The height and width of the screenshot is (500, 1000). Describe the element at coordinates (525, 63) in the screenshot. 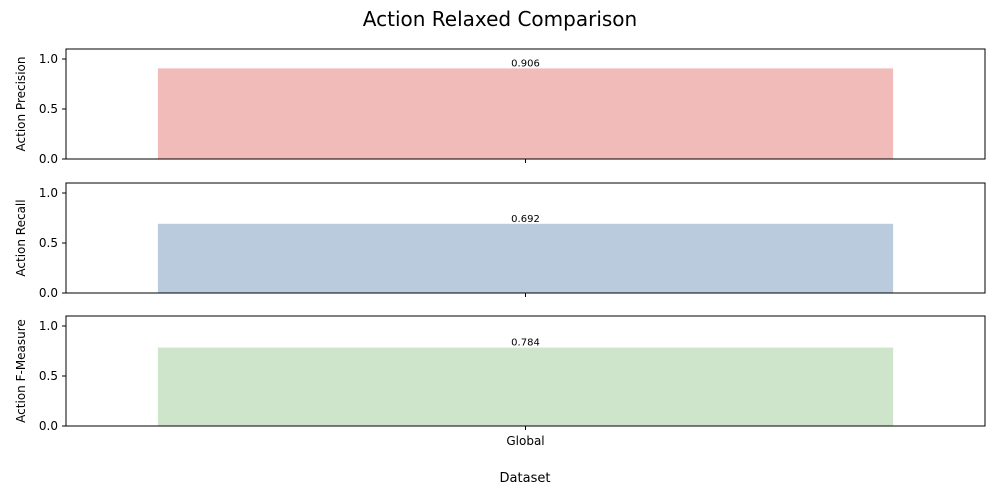

I see `bar-value-label: 0.906` at that location.